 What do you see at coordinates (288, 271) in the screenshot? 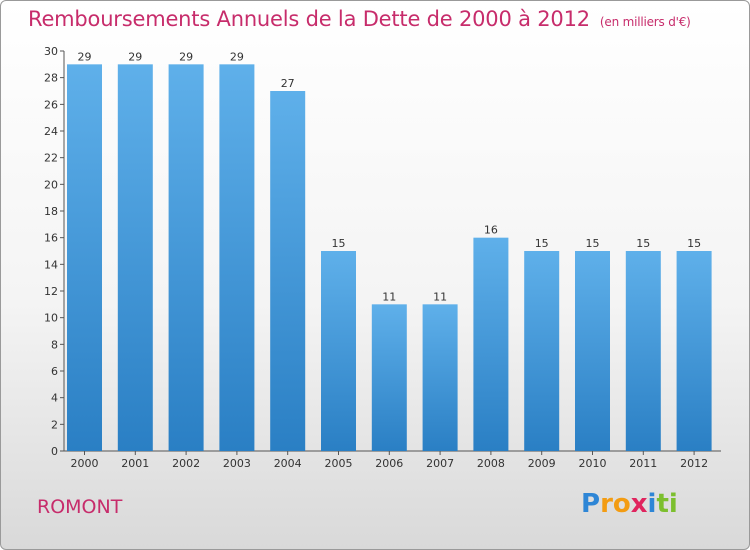
I see `bar-2004` at bounding box center [288, 271].